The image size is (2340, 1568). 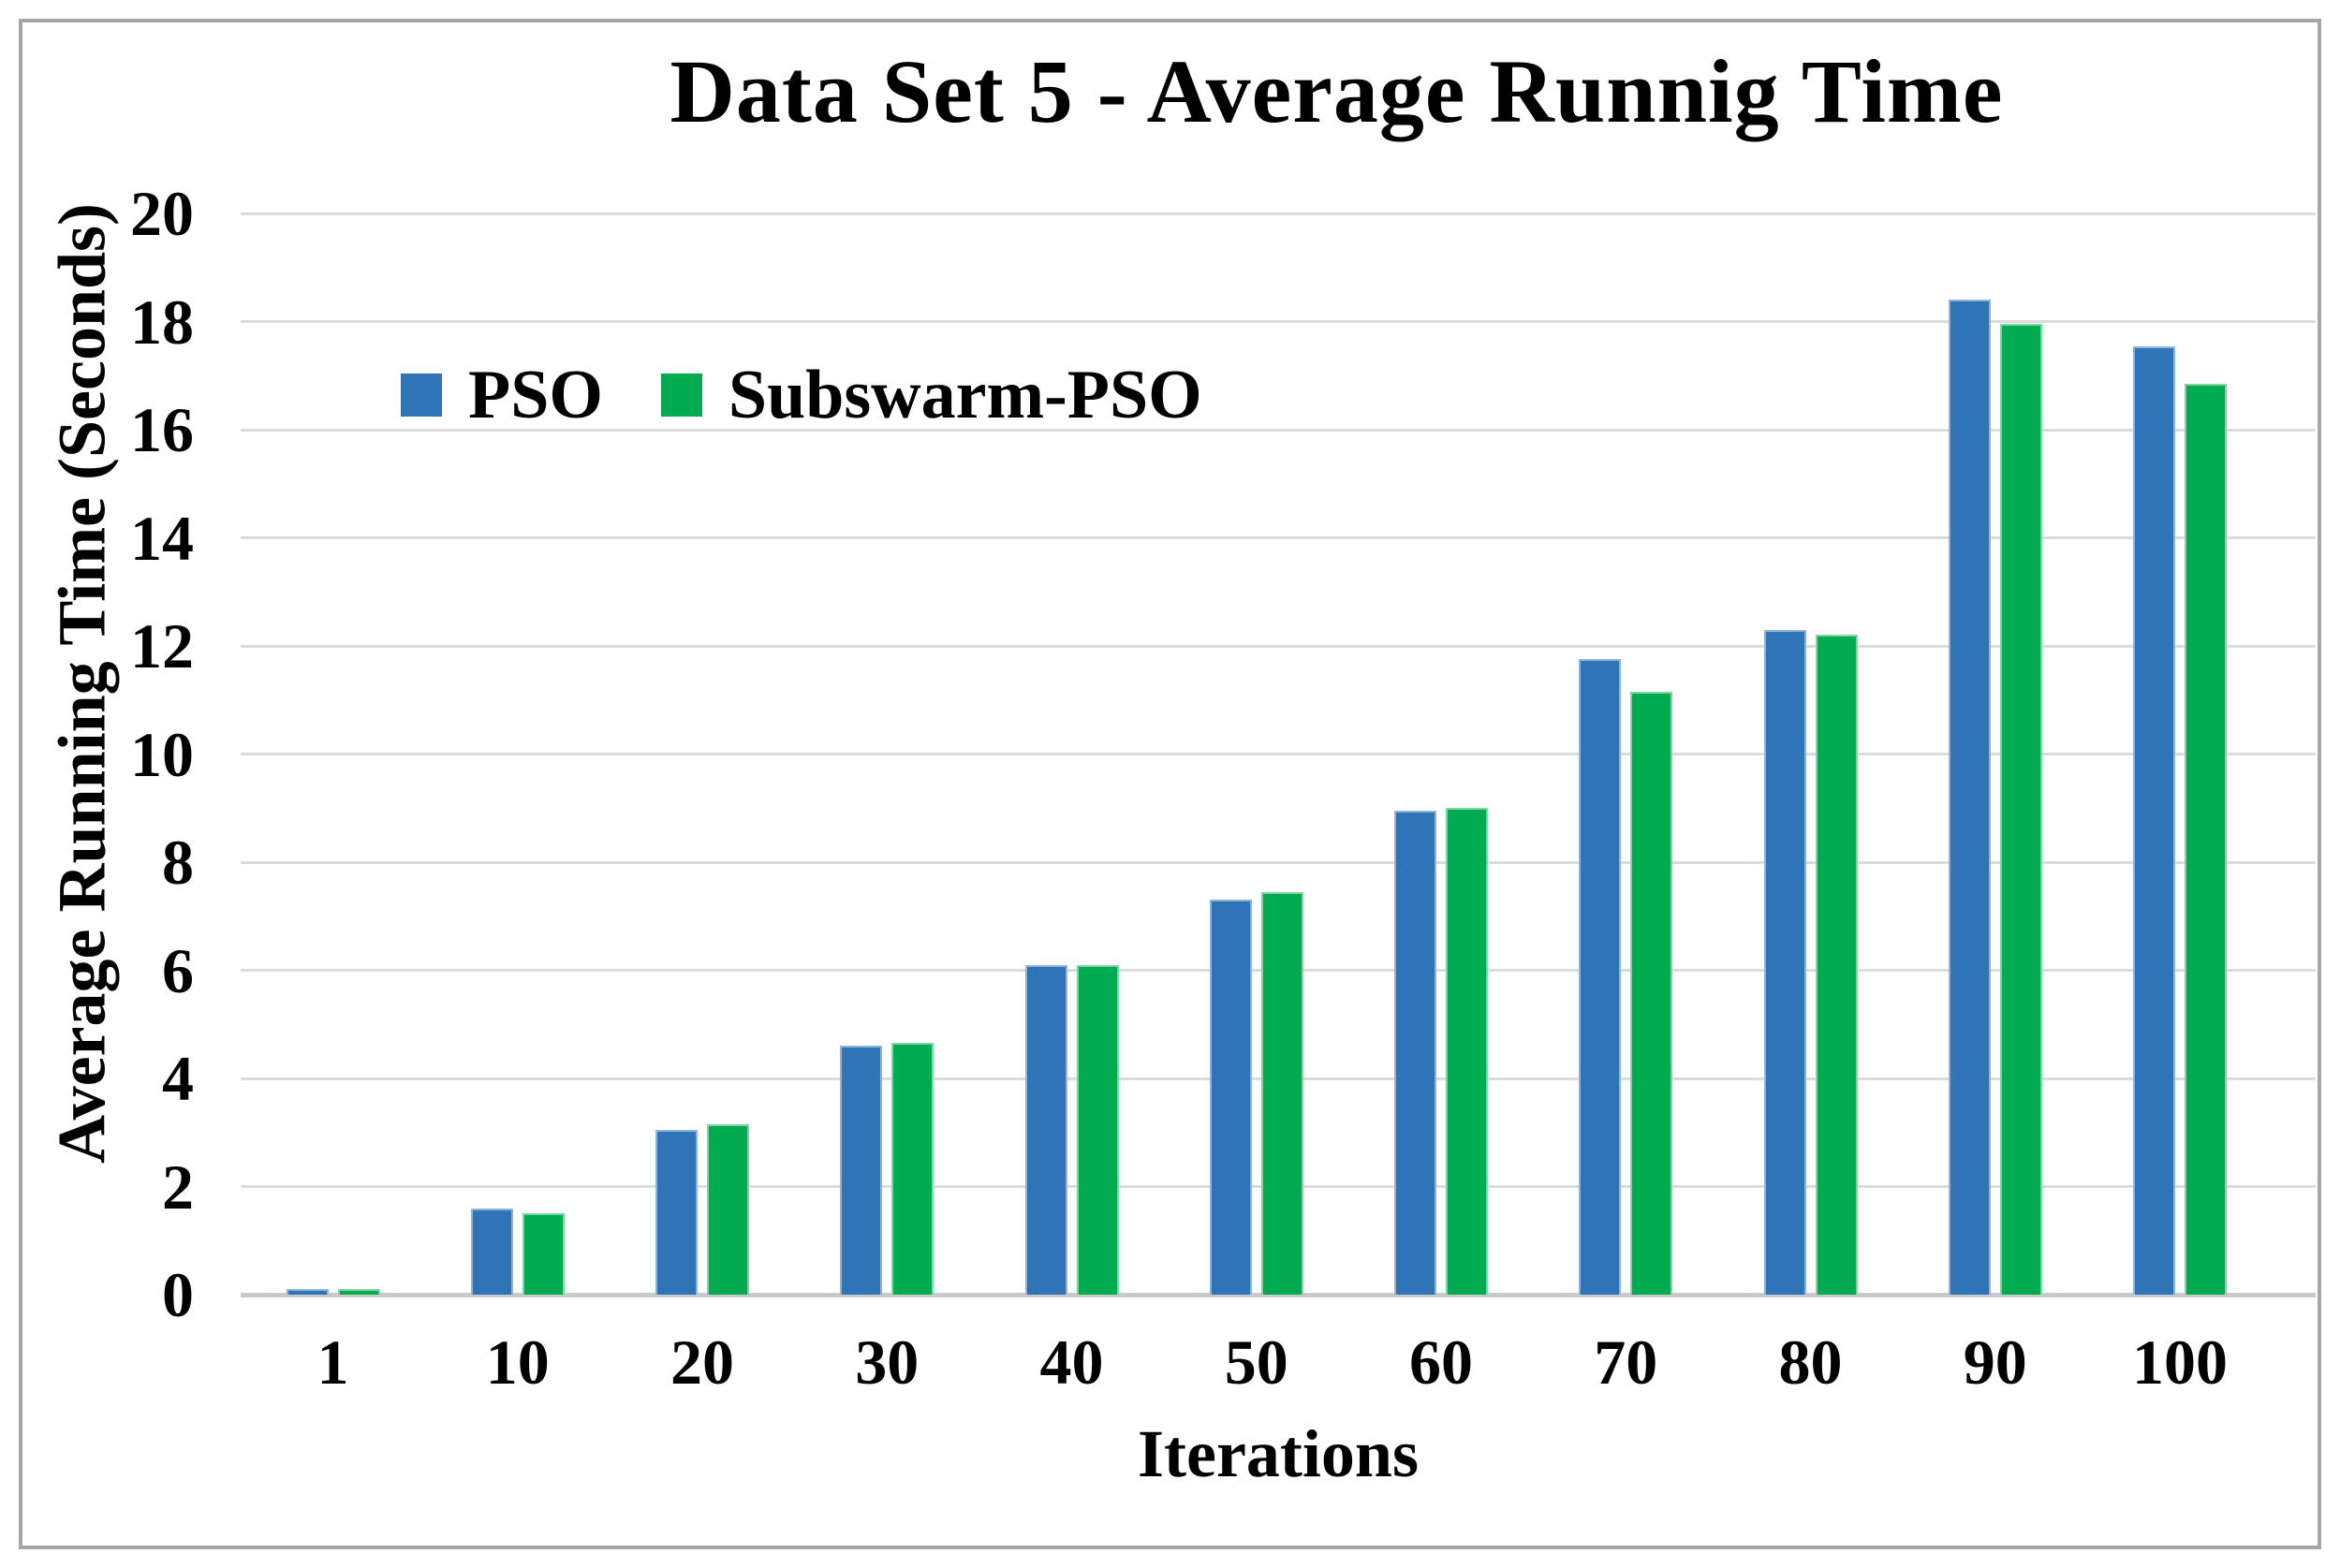 What do you see at coordinates (162, 430) in the screenshot?
I see `y-tick-label-16: 16` at bounding box center [162, 430].